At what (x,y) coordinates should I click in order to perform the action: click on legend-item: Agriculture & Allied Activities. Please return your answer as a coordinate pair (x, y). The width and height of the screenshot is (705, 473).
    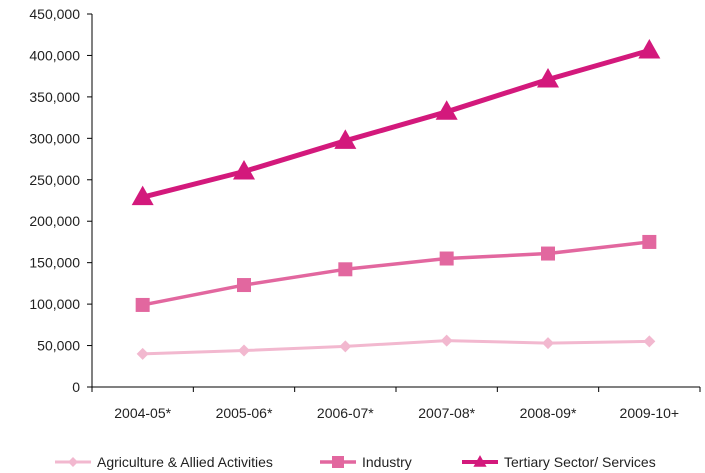
    Looking at the image, I should click on (164, 462).